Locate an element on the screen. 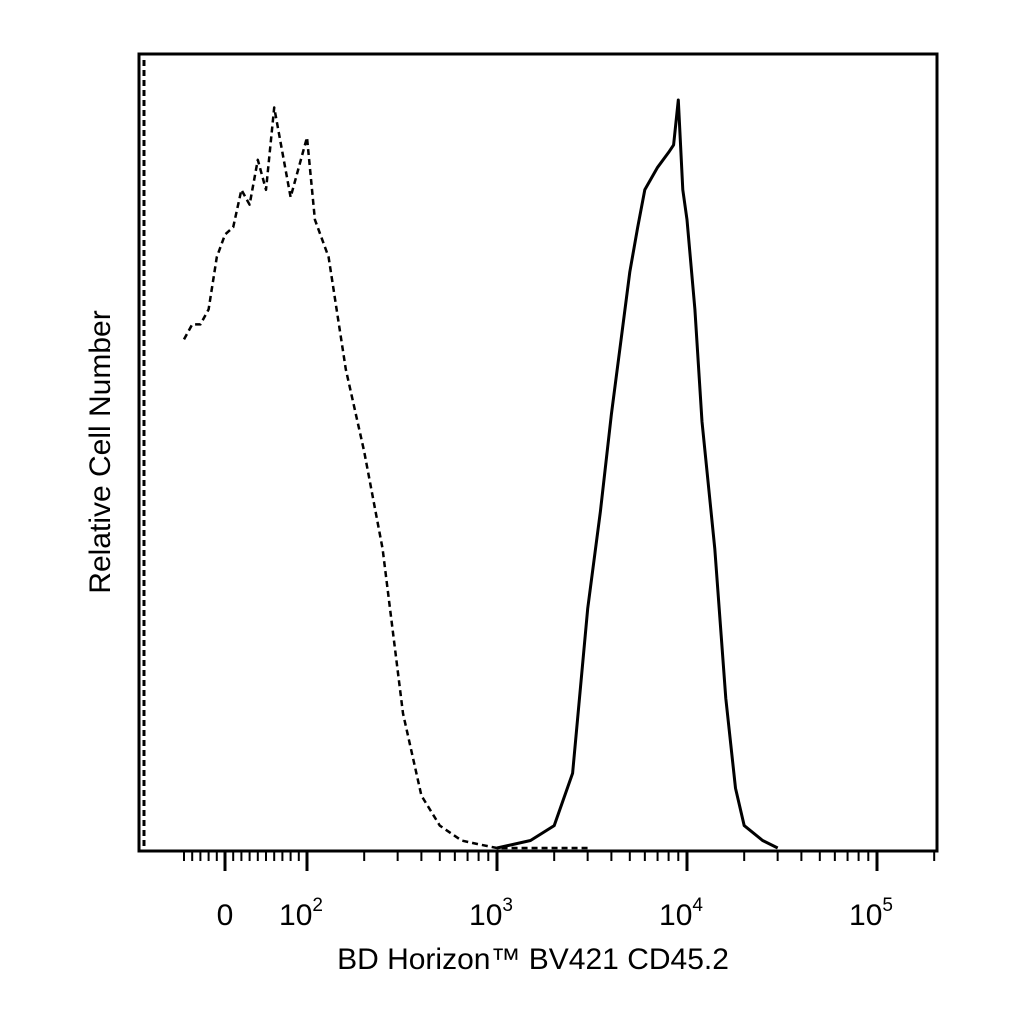 Image resolution: width=1024 pixels, height=1024 pixels. y-axis-title: Relative Cell Number is located at coordinates (100, 451).